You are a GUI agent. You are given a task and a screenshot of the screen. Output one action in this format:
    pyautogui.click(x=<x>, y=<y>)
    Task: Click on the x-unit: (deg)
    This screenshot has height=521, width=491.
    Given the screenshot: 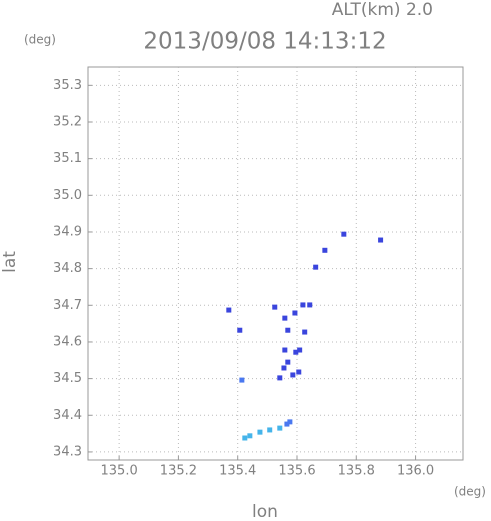 What is the action you would take?
    pyautogui.click(x=470, y=492)
    